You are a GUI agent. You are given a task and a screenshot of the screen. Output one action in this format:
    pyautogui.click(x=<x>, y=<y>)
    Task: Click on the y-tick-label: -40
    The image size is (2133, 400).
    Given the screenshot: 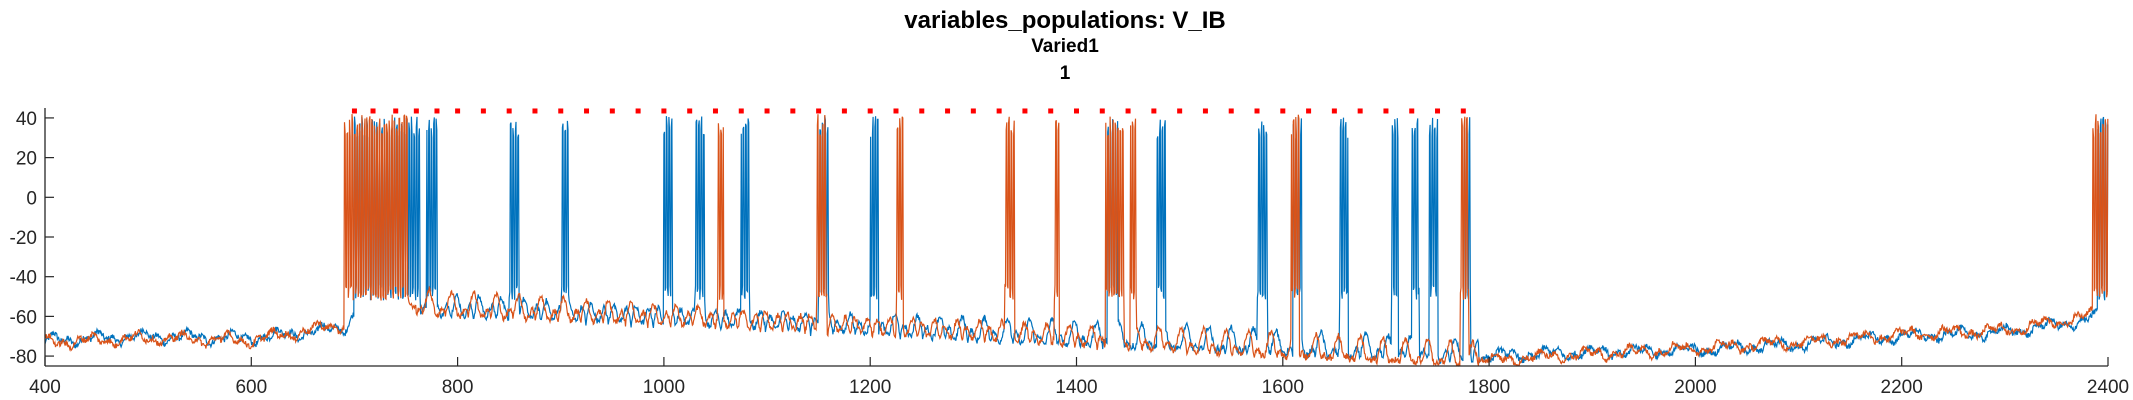 What is the action you would take?
    pyautogui.click(x=23, y=278)
    